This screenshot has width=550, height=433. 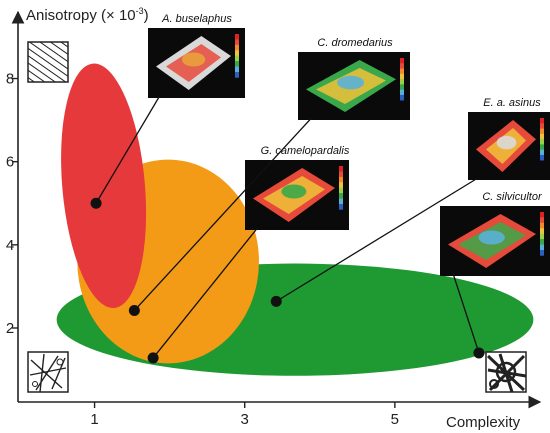 What do you see at coordinates (305, 151) in the screenshot?
I see `species-label: G. camelopardalis` at bounding box center [305, 151].